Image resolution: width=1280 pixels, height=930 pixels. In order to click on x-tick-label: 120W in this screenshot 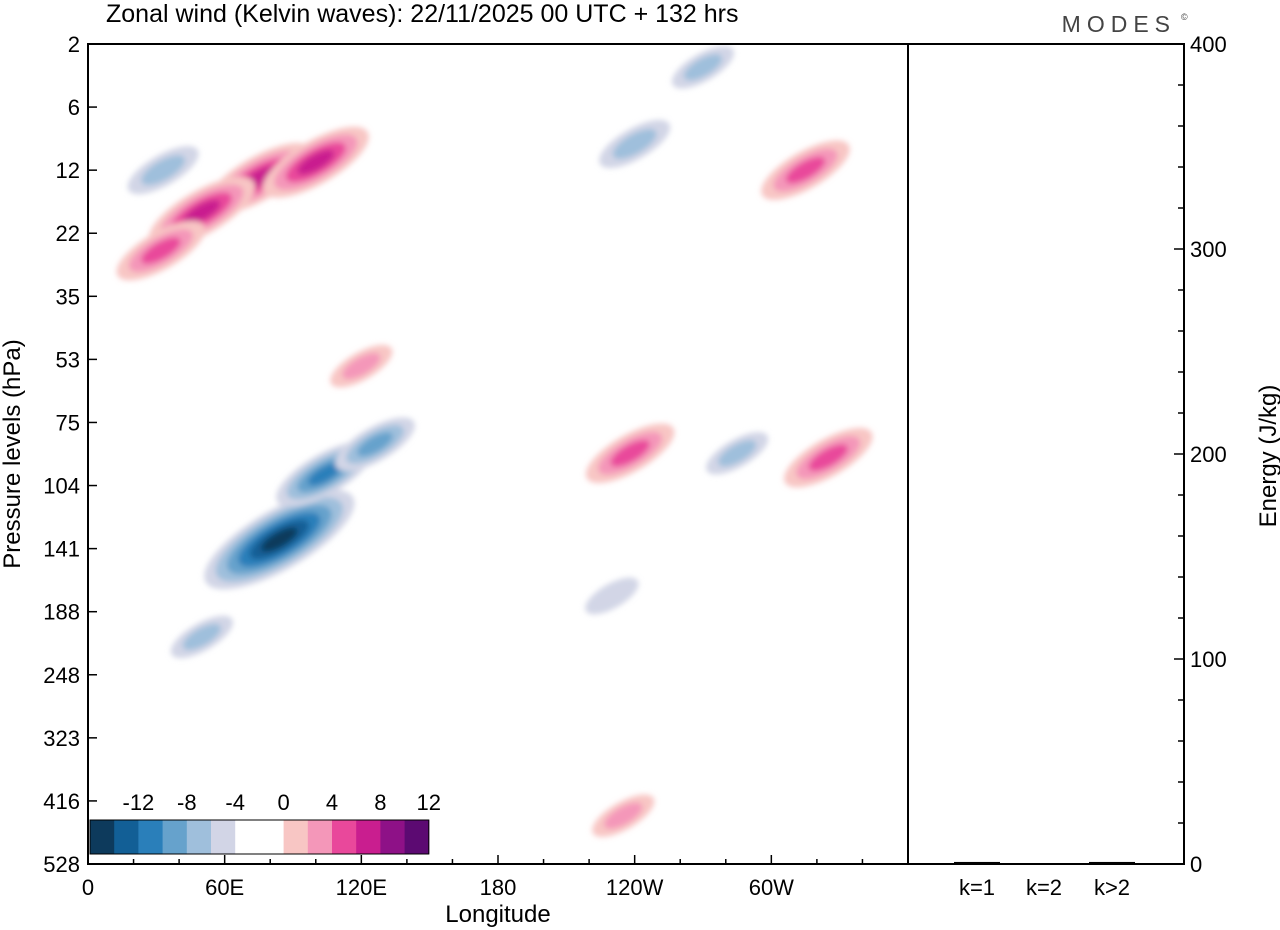, I will do `click(635, 887)`.